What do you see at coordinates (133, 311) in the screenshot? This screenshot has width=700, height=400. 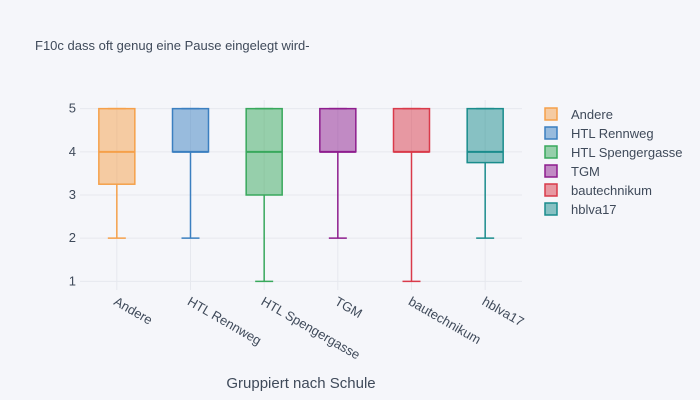 I see `x-tick-label: Andere` at bounding box center [133, 311].